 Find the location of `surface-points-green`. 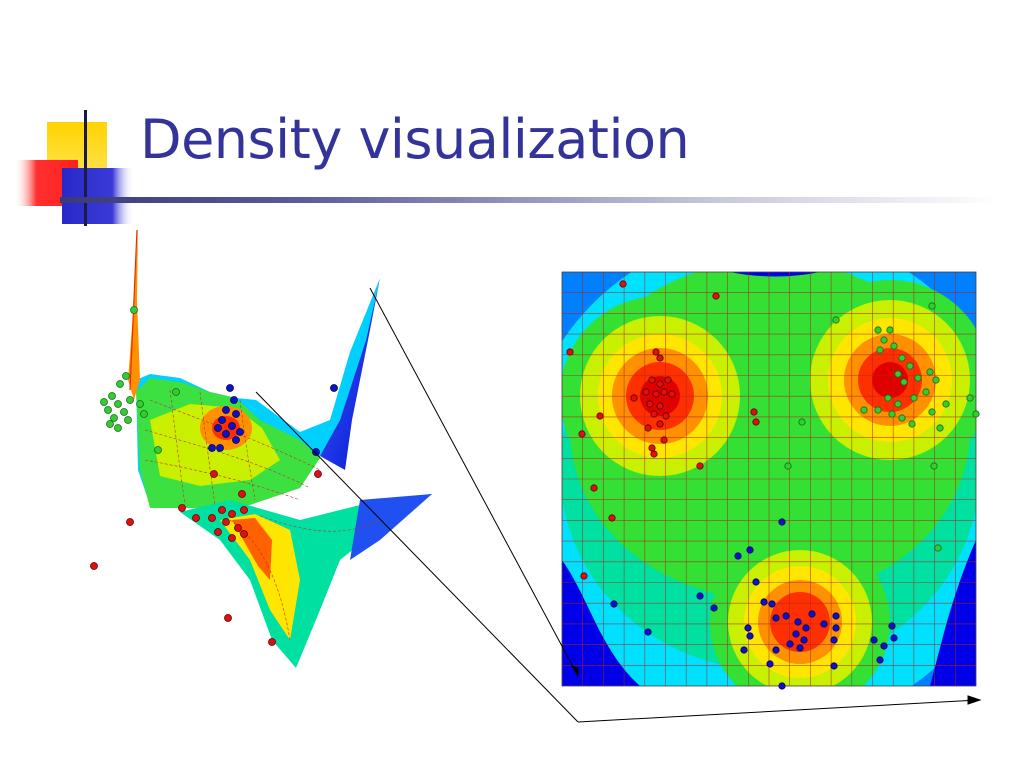

surface-points-green is located at coordinates (140, 380).